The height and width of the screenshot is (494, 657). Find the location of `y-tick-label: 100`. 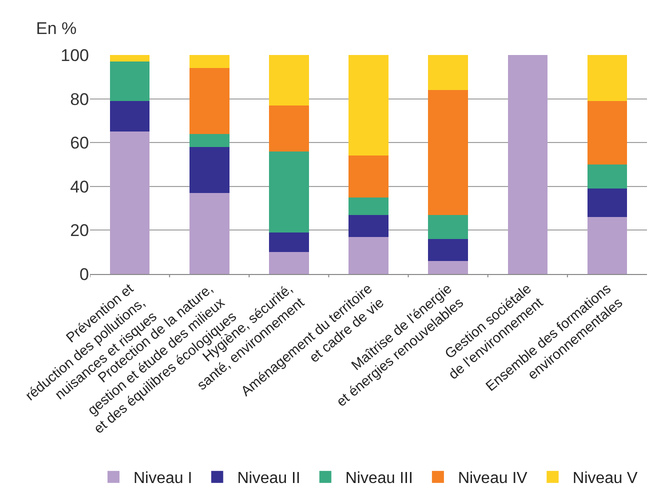

y-tick-label: 100 is located at coordinates (74, 55).